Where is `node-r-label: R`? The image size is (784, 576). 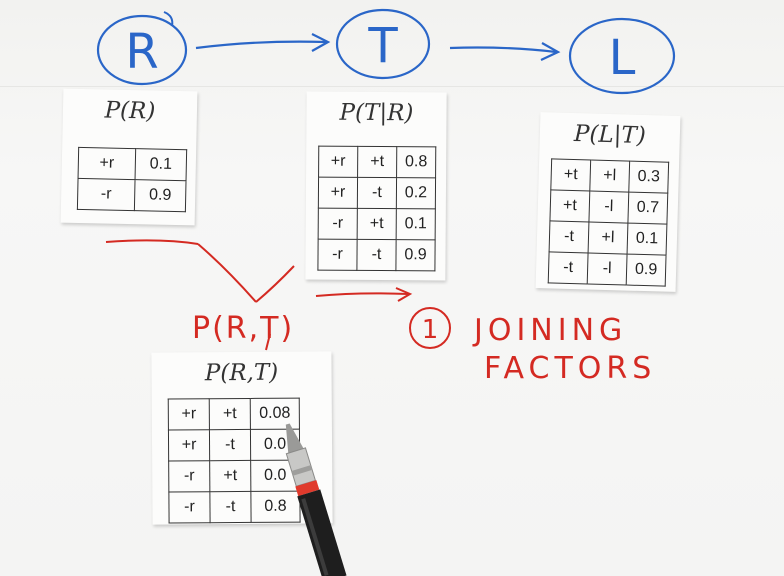 node-r-label: R is located at coordinates (141, 52).